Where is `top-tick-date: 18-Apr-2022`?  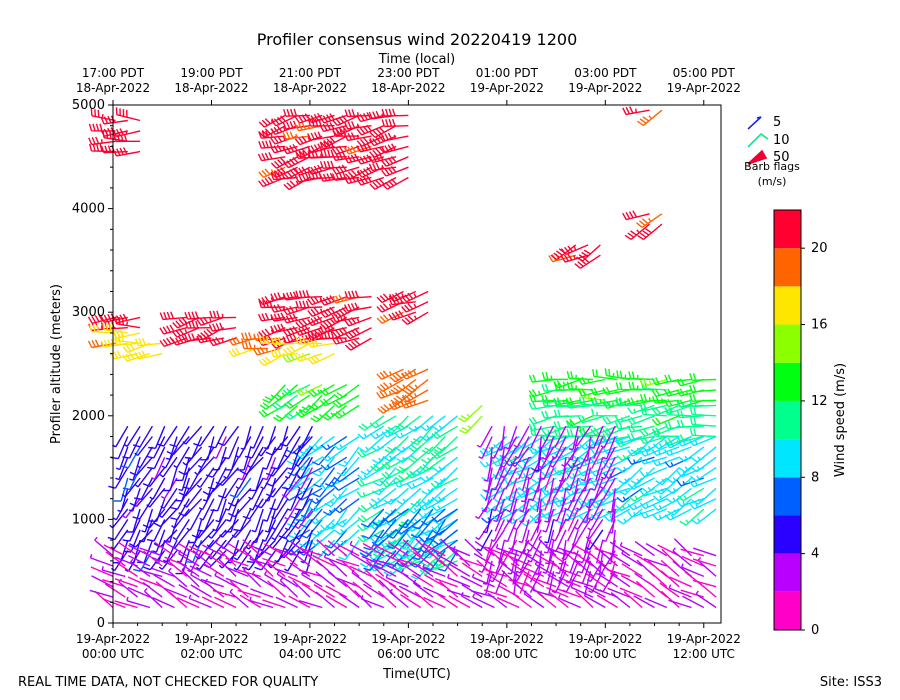 top-tick-date: 18-Apr-2022 is located at coordinates (408, 88).